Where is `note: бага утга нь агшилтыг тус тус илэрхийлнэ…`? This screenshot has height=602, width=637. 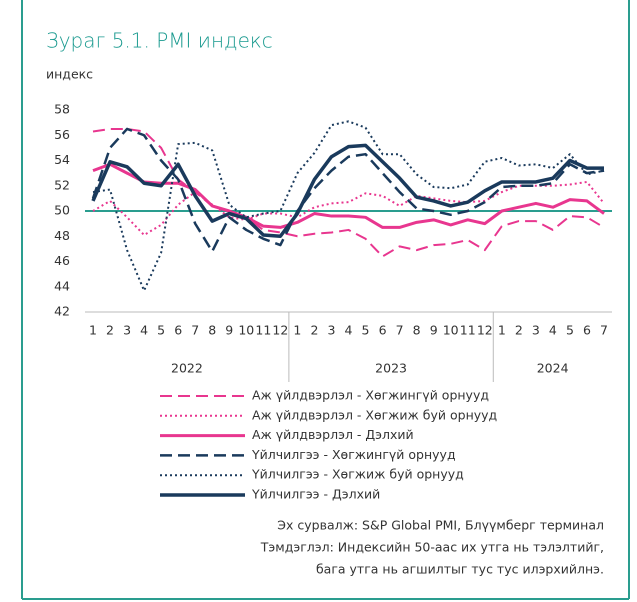
note: бага утга нь агшилтыг тус тус илэрхийлнэ… is located at coordinates (460, 569).